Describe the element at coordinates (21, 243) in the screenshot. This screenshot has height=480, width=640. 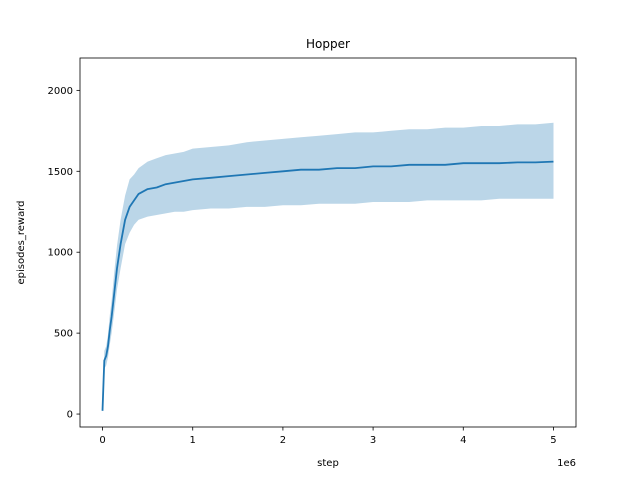
I see `y-axis-label: episodes_reward` at that location.